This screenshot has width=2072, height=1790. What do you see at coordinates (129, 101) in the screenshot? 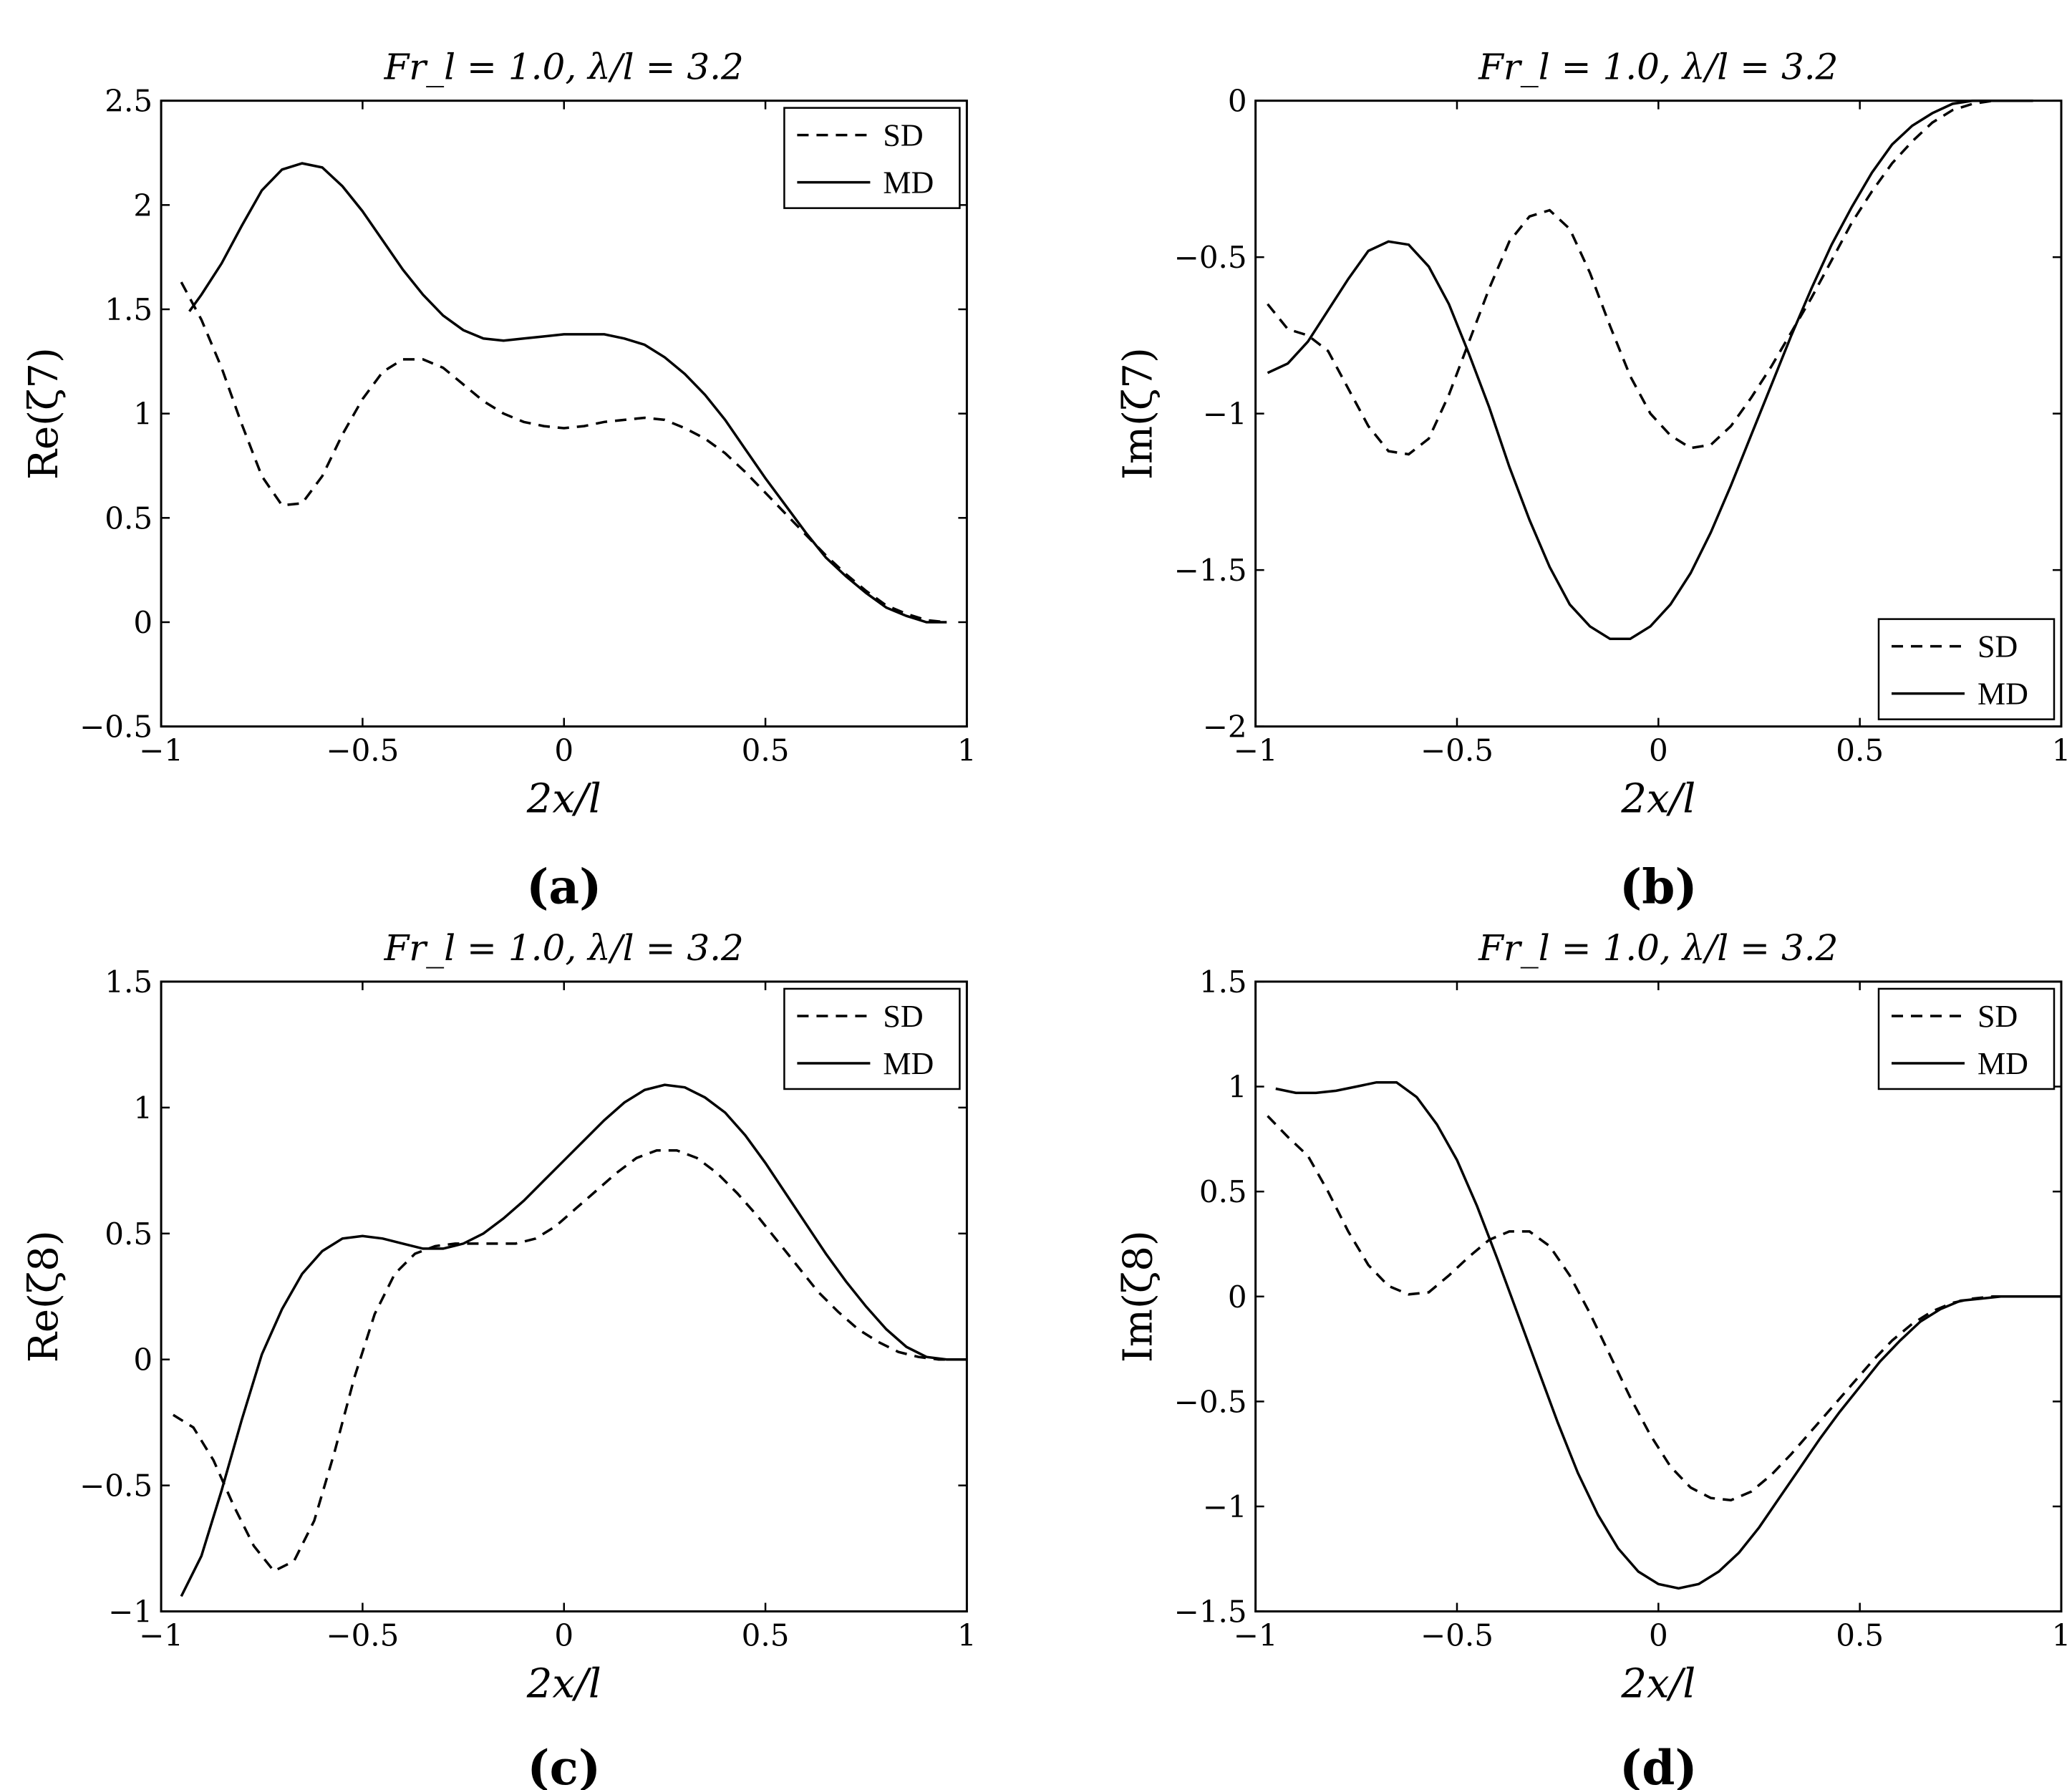
I see `y-tick-label: 2.5` at bounding box center [129, 101].